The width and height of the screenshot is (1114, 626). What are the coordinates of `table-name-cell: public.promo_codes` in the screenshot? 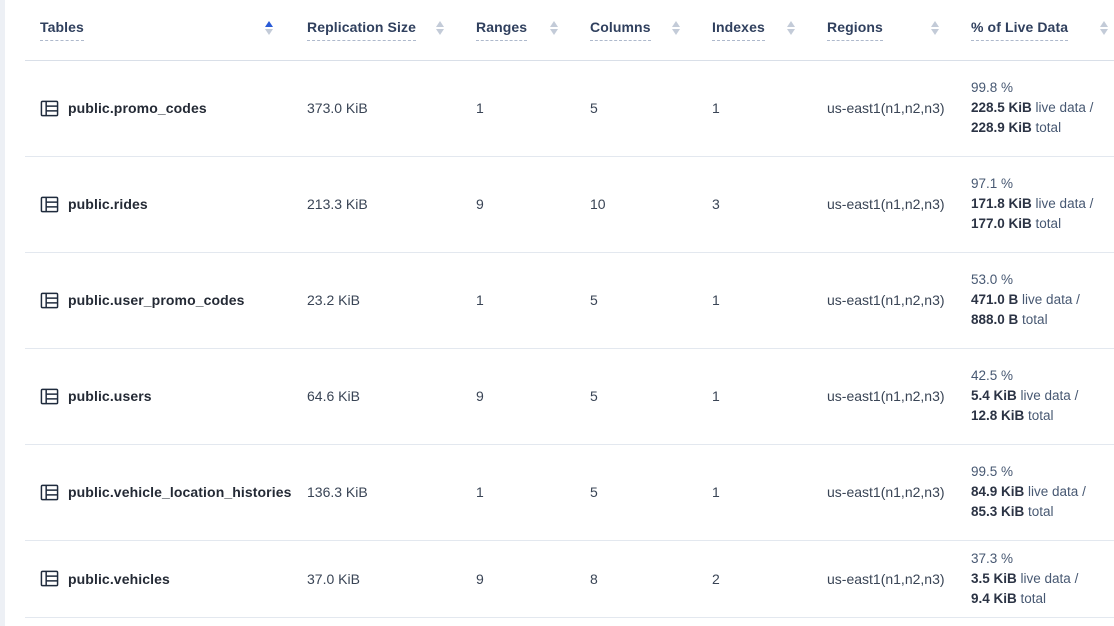 It's located at (158, 108).